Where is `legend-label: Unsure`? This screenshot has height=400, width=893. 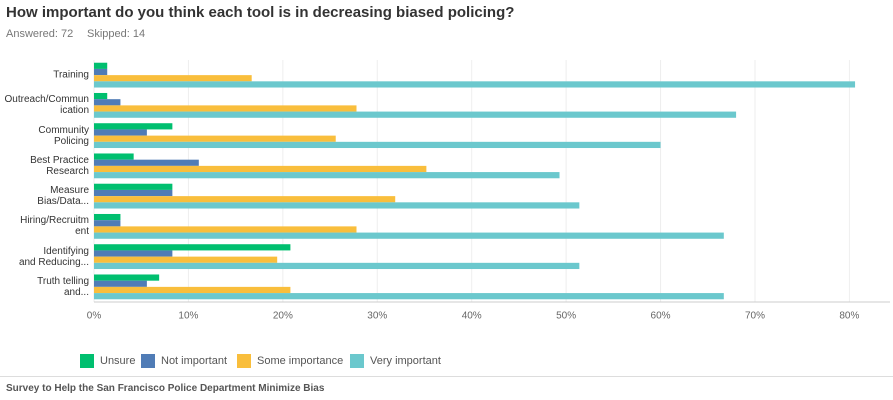
legend-label: Unsure is located at coordinates (118, 361).